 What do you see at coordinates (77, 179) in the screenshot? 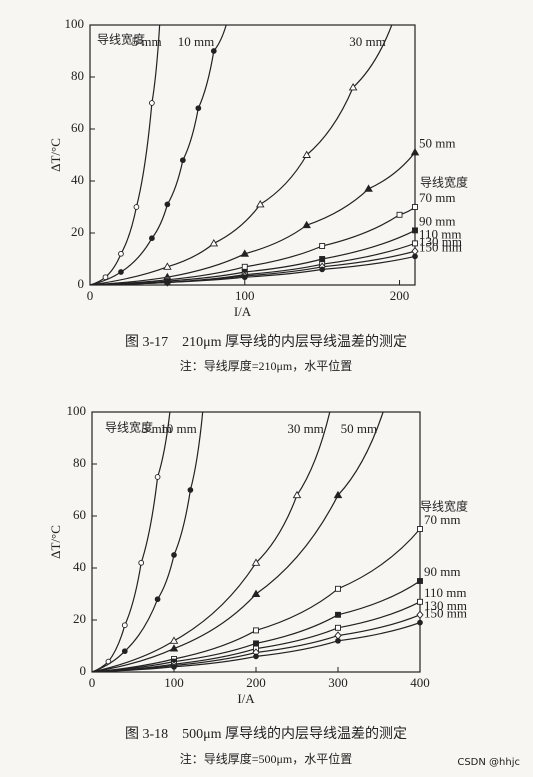
I see `y-tick-label: 40` at bounding box center [77, 179].